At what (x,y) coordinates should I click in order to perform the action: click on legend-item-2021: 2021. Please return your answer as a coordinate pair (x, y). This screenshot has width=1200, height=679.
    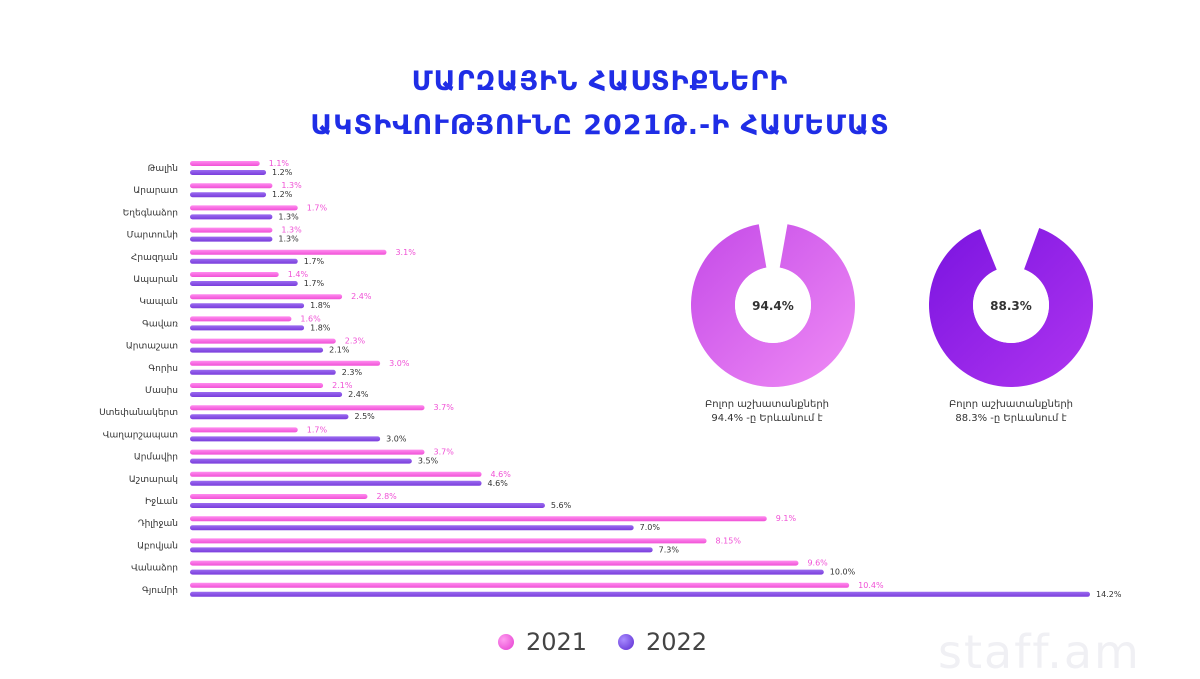
    Looking at the image, I should click on (542, 642).